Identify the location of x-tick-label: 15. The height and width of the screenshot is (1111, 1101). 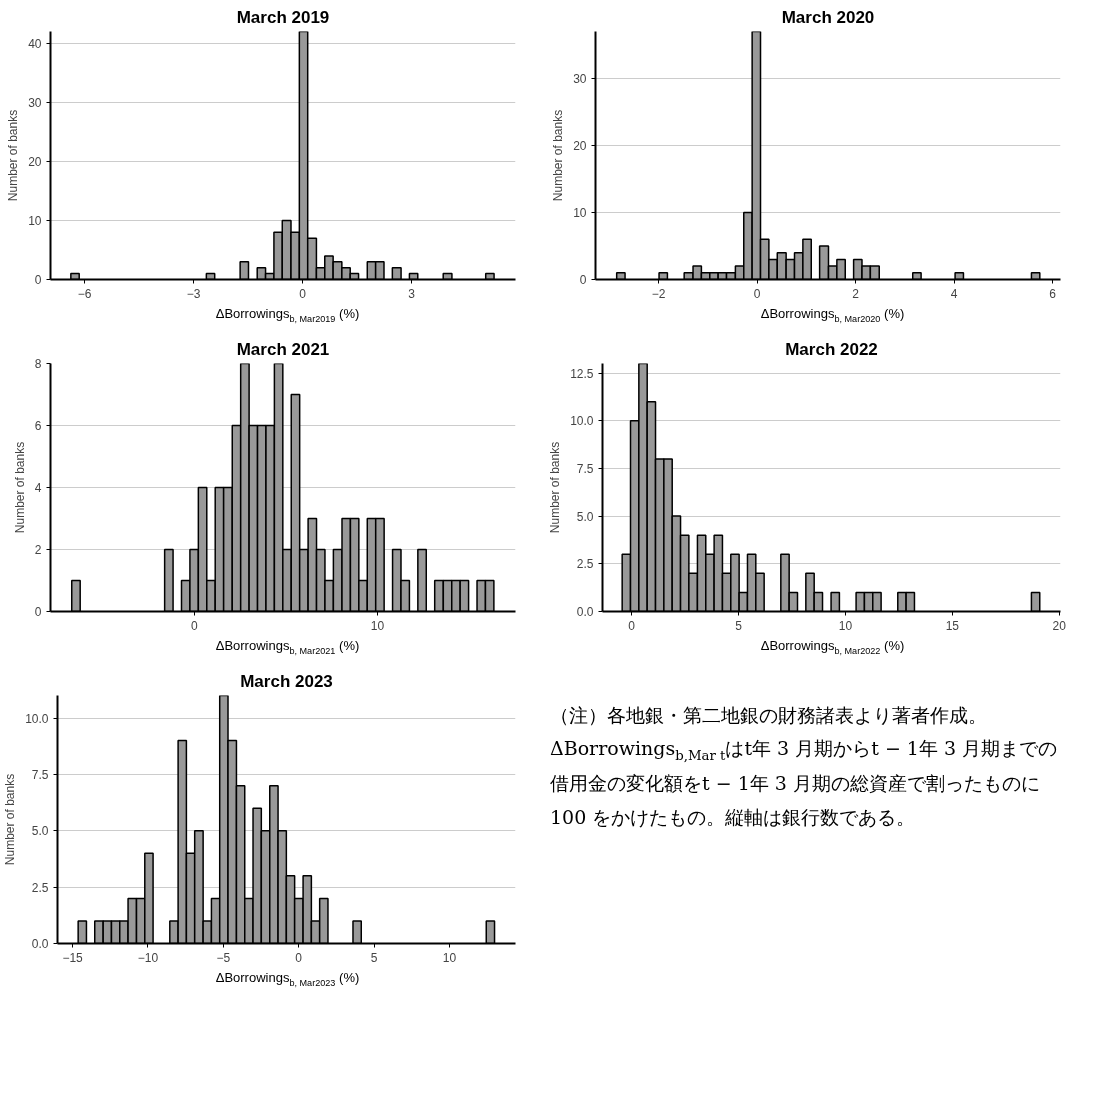
(952, 625).